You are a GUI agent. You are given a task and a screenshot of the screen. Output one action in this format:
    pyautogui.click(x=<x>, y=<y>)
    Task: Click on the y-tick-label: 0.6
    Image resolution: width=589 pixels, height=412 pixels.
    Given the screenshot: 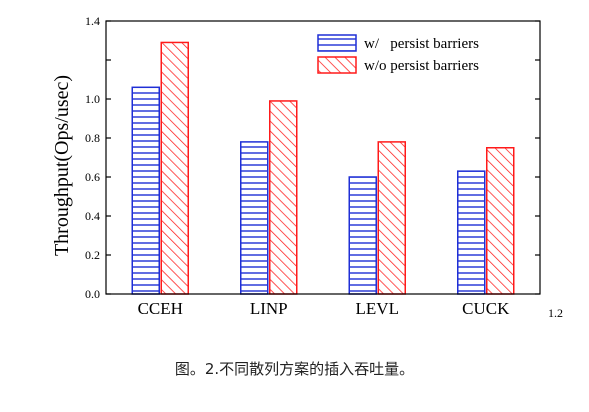 What is the action you would take?
    pyautogui.click(x=92, y=177)
    